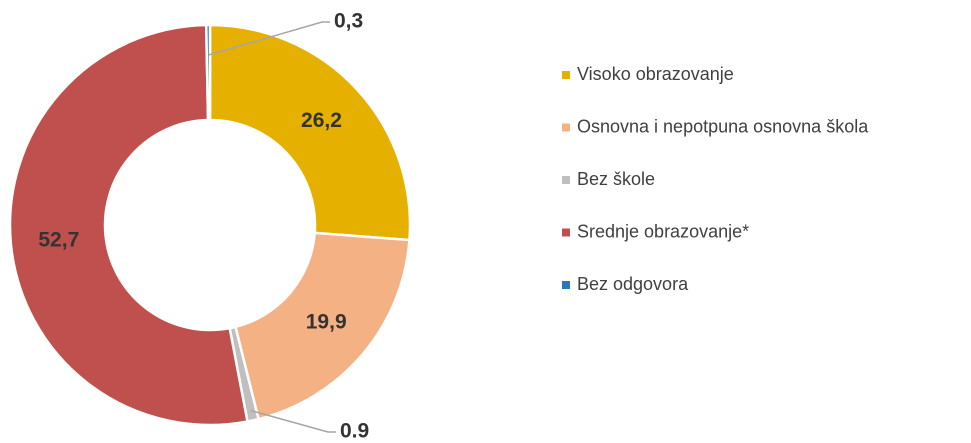 The height and width of the screenshot is (443, 971). What do you see at coordinates (633, 284) in the screenshot?
I see `legend-label: Bez odgovora` at bounding box center [633, 284].